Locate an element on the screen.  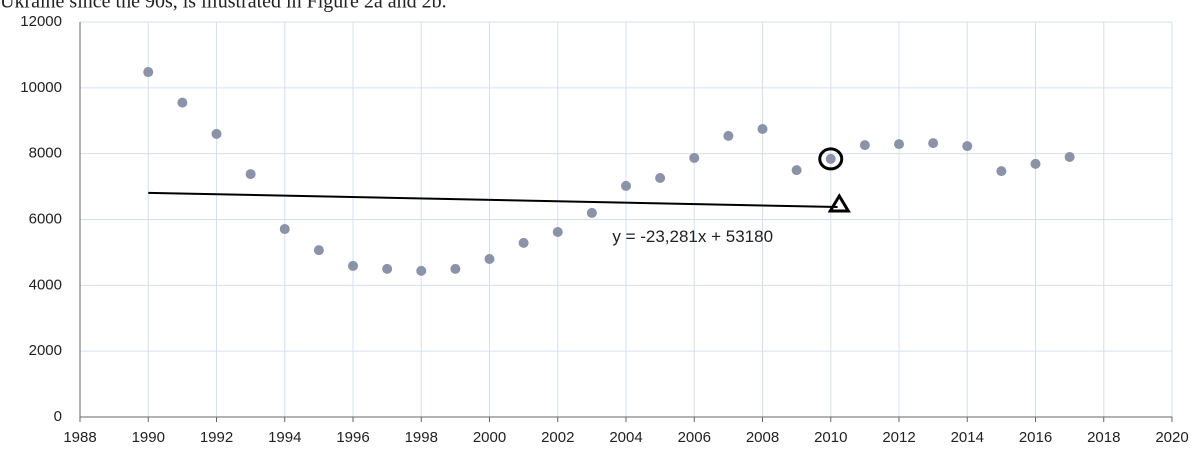
x-tick-label: 2010 is located at coordinates (830, 437).